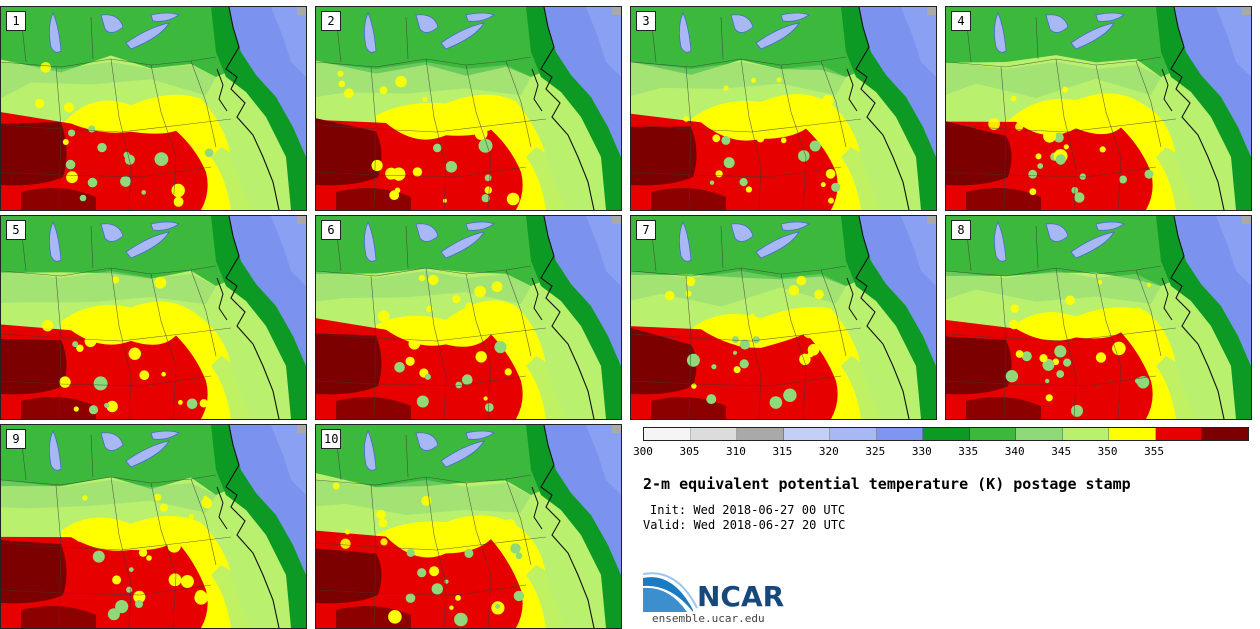 The width and height of the screenshot is (1260, 629). What do you see at coordinates (153, 526) in the screenshot?
I see `member-panel-9: 9` at bounding box center [153, 526].